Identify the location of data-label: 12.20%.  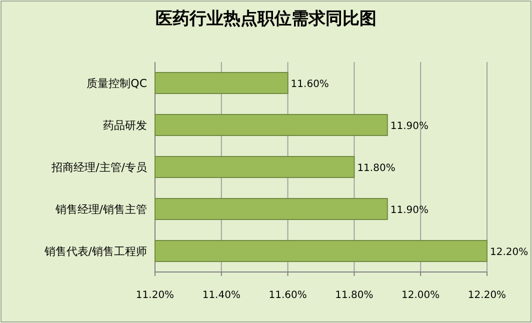
(509, 252).